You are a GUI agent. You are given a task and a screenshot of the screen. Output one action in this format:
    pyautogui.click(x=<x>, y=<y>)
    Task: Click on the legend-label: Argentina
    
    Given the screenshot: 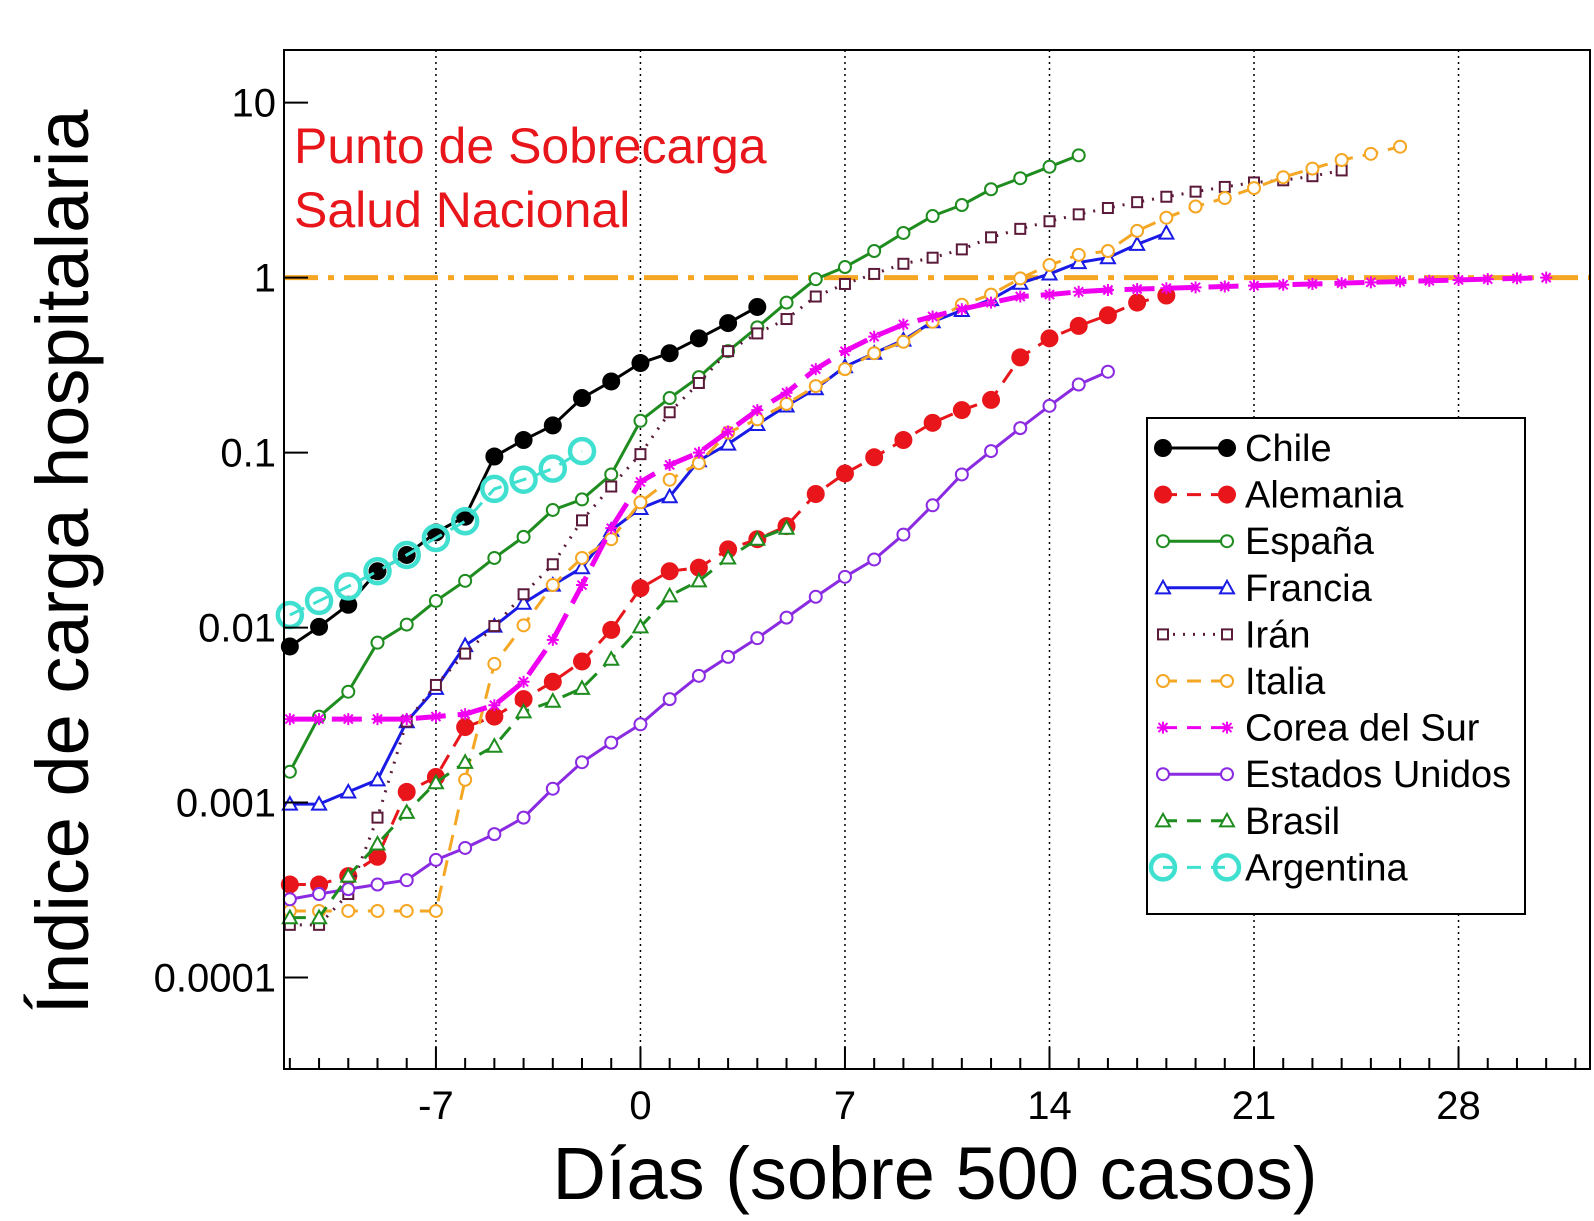 What is the action you would take?
    pyautogui.click(x=1327, y=868)
    